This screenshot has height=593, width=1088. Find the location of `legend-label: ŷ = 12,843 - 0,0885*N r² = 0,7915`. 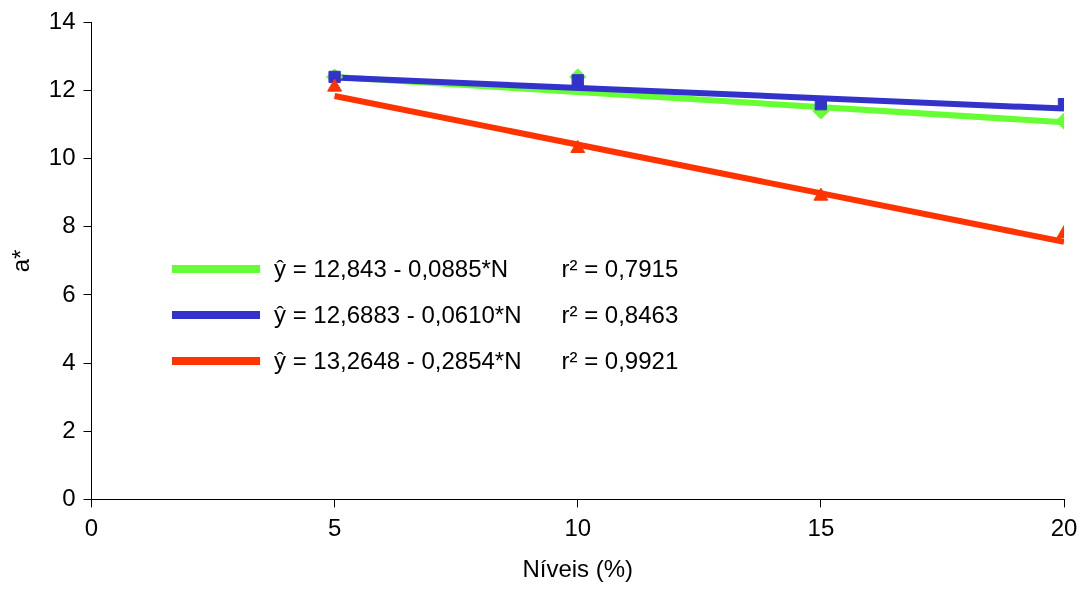

legend-label: ŷ = 12,843 - 0,0885*N r² = 0,7915 is located at coordinates (476, 269).